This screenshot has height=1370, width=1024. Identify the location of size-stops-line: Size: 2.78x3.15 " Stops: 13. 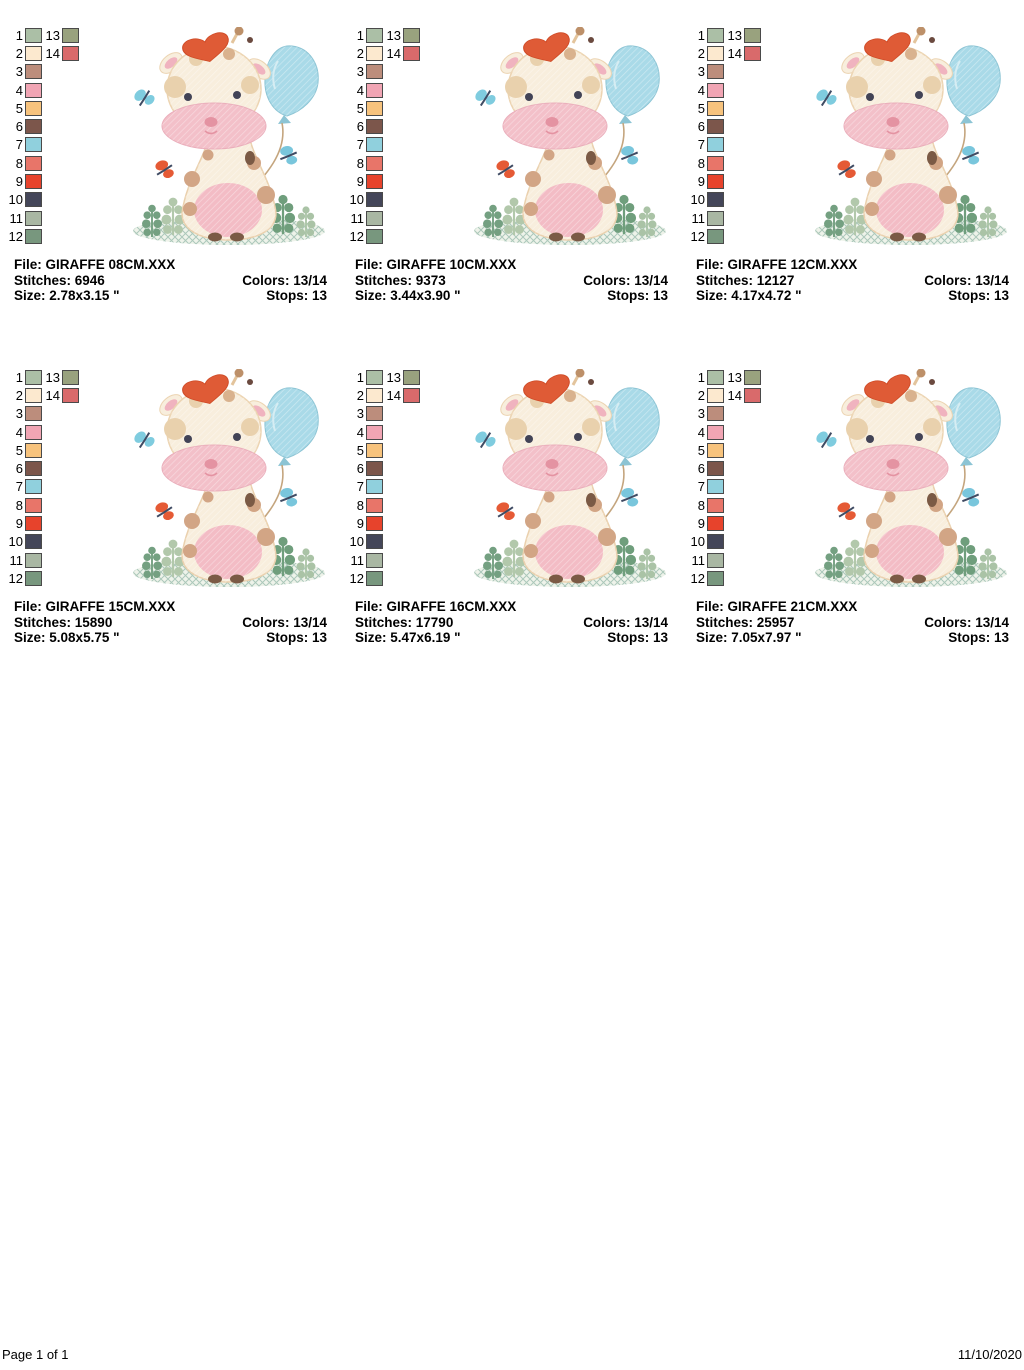
(170, 296).